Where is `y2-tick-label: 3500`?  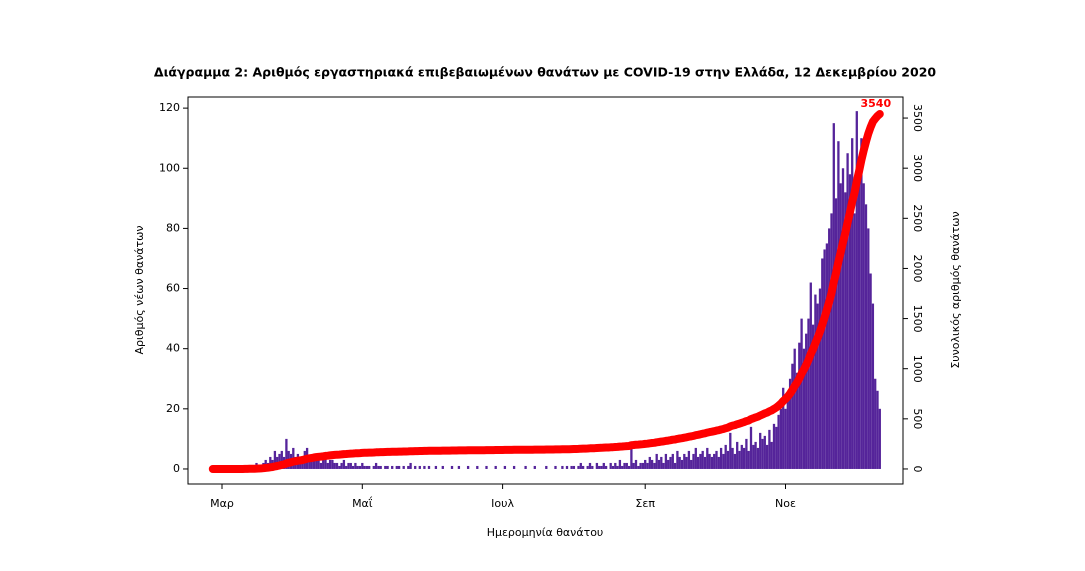
y2-tick-label: 3500 is located at coordinates (917, 118).